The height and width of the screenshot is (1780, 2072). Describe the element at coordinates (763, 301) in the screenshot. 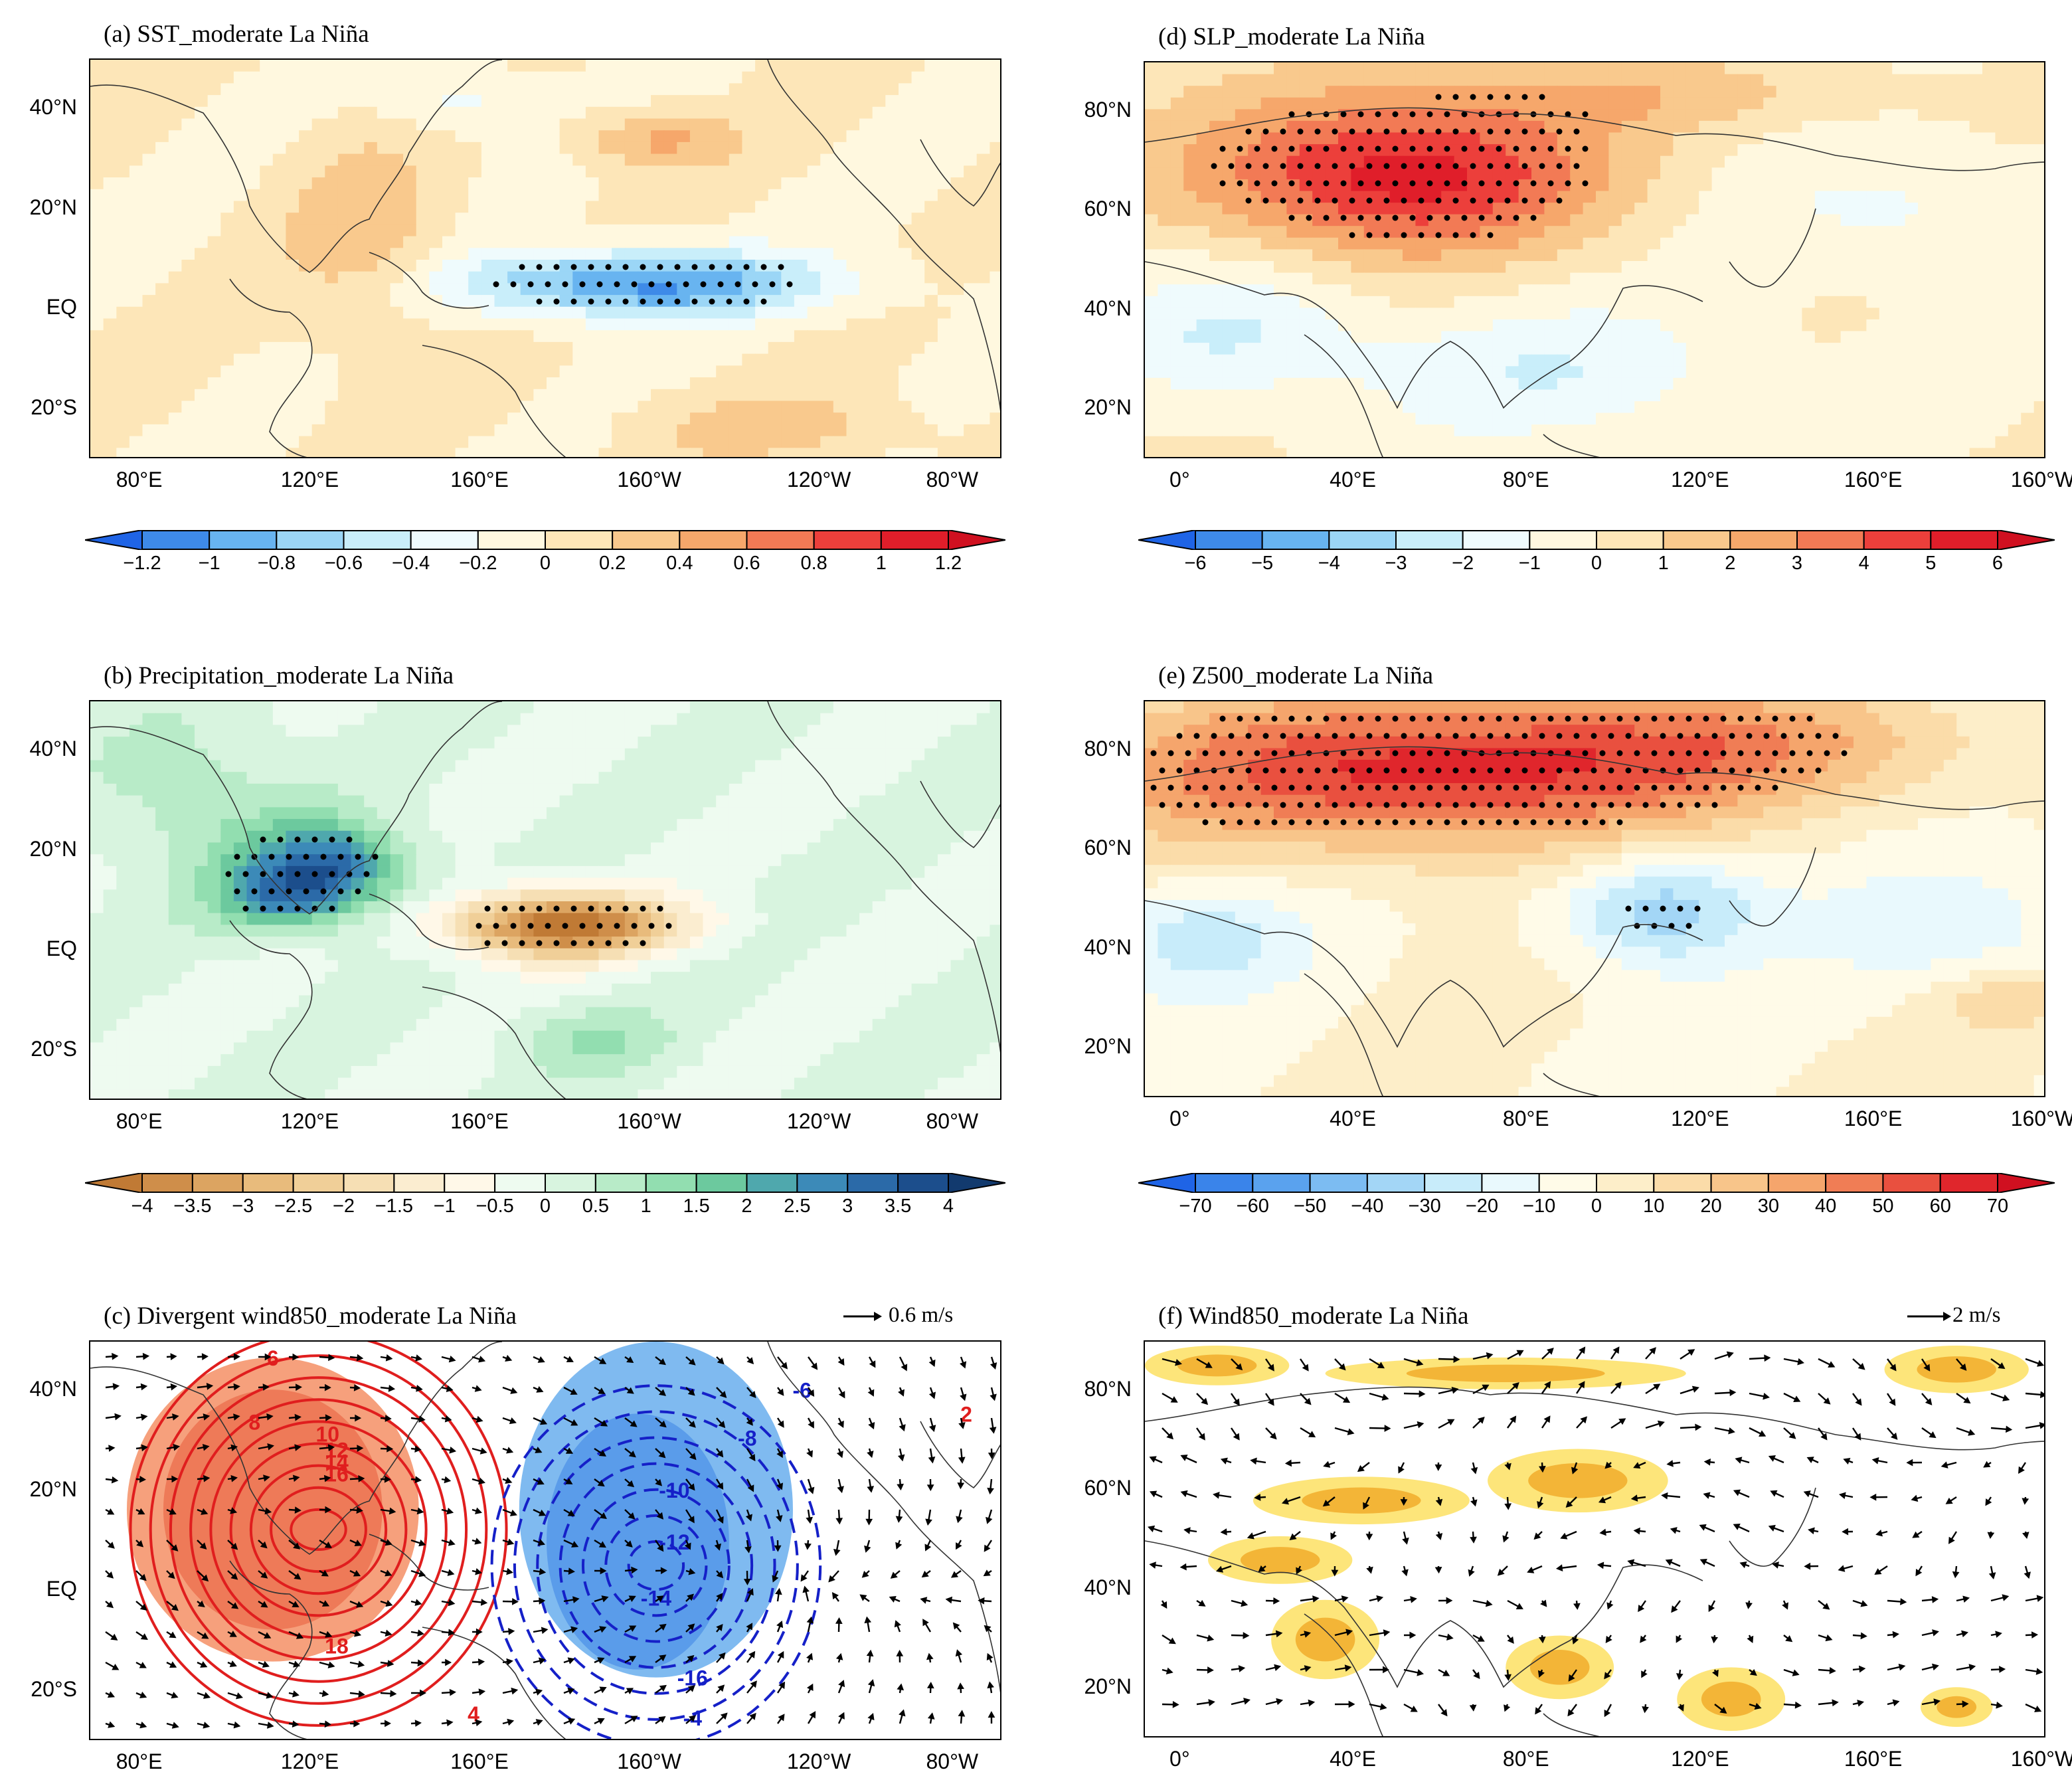

I see `stipple-dot` at that location.